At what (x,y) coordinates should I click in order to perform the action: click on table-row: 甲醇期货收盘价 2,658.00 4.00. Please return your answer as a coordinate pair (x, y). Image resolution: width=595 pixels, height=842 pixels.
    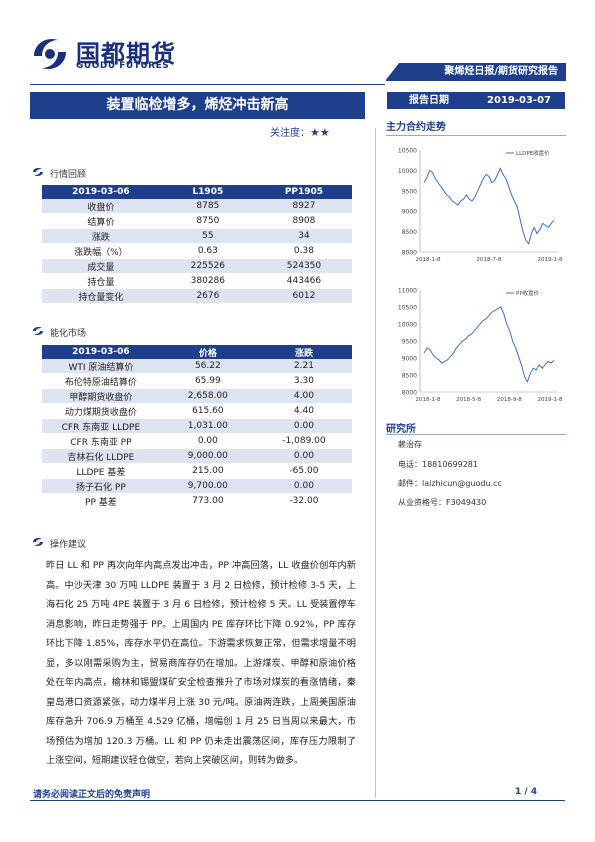
    Looking at the image, I should click on (197, 396).